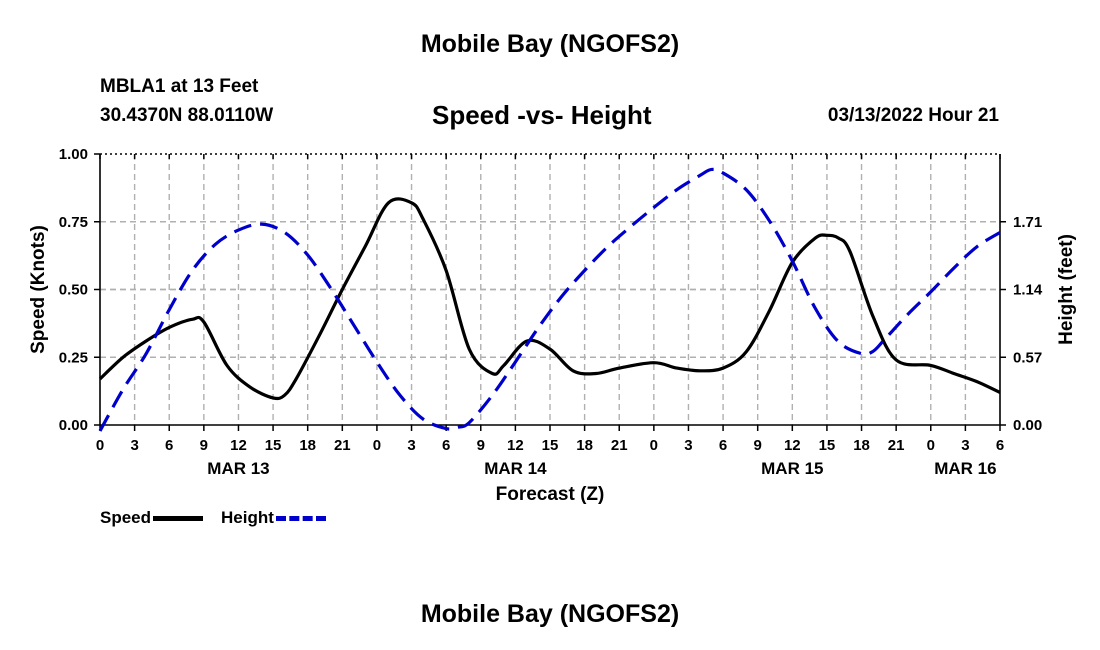  Describe the element at coordinates (913, 115) in the screenshot. I see `forecast-timestamp: 03/13/2022 Hour 21` at that location.